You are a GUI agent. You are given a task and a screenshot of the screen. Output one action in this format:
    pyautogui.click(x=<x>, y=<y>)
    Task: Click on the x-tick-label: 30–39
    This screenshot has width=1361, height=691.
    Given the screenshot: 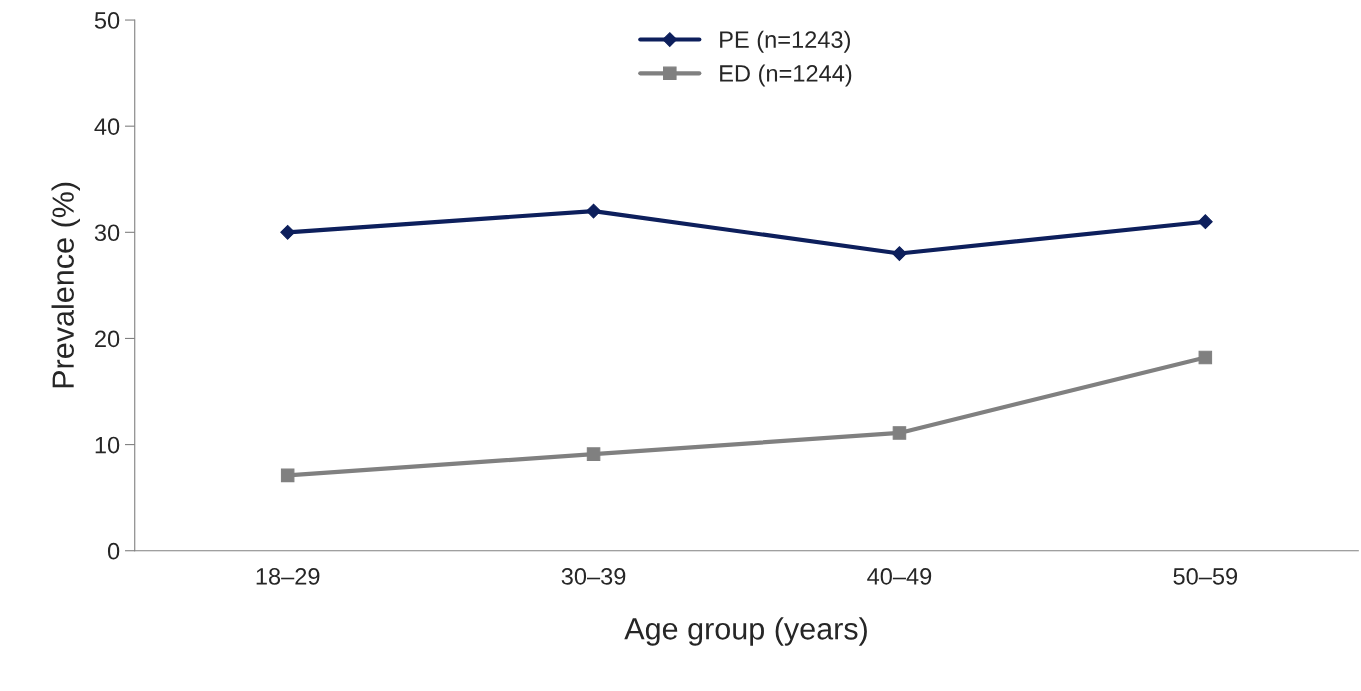 What is the action you would take?
    pyautogui.click(x=593, y=576)
    